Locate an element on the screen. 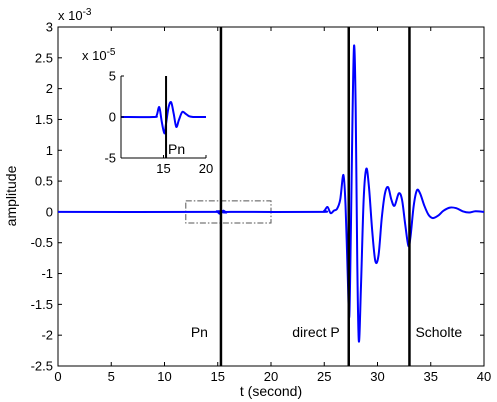 The width and height of the screenshot is (497, 402). arrival-marker-label: direct P is located at coordinates (315, 332).